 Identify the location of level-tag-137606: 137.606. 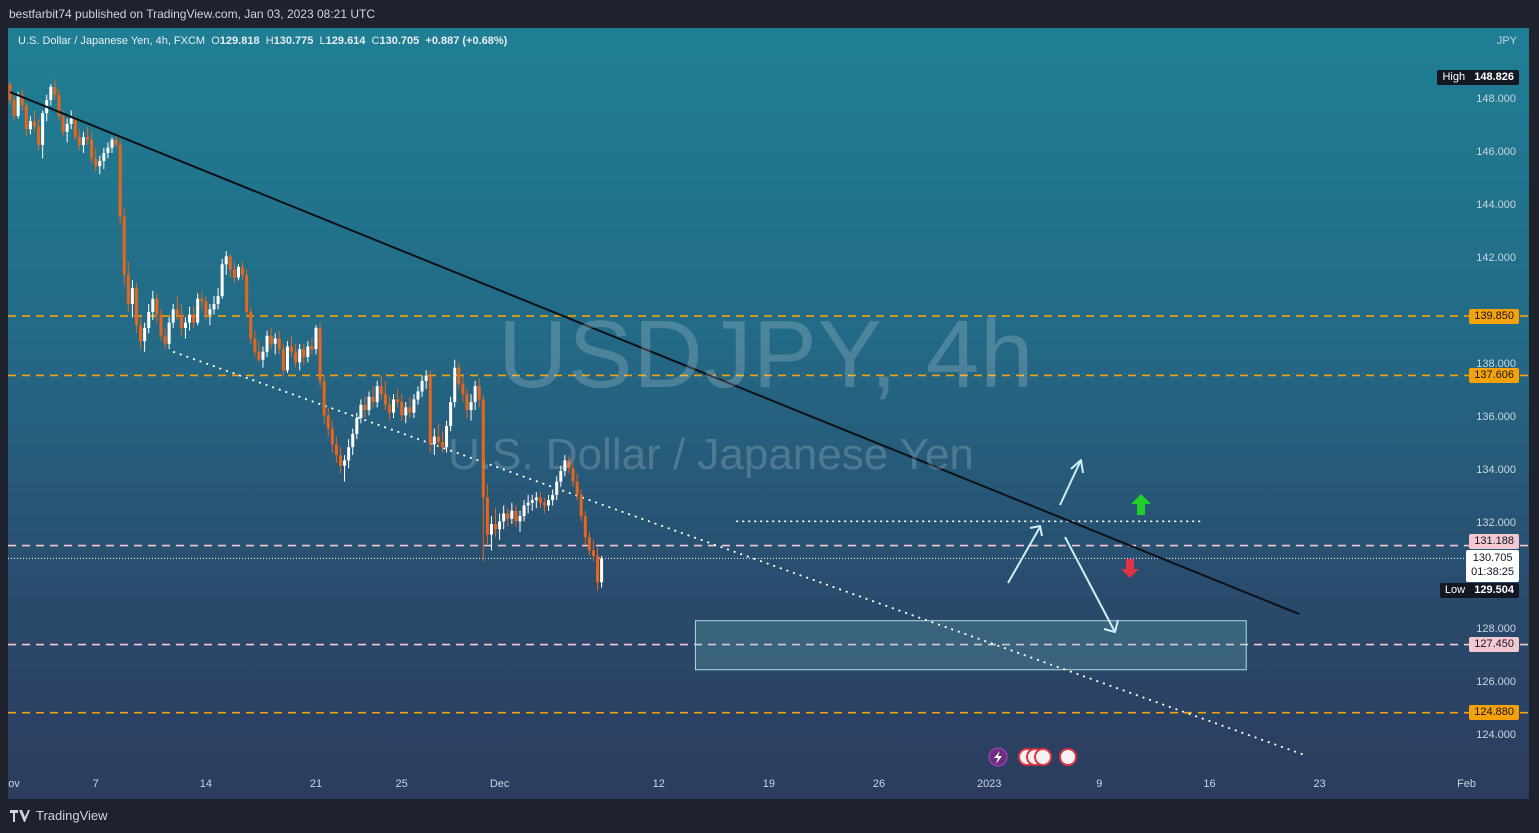
(1494, 375).